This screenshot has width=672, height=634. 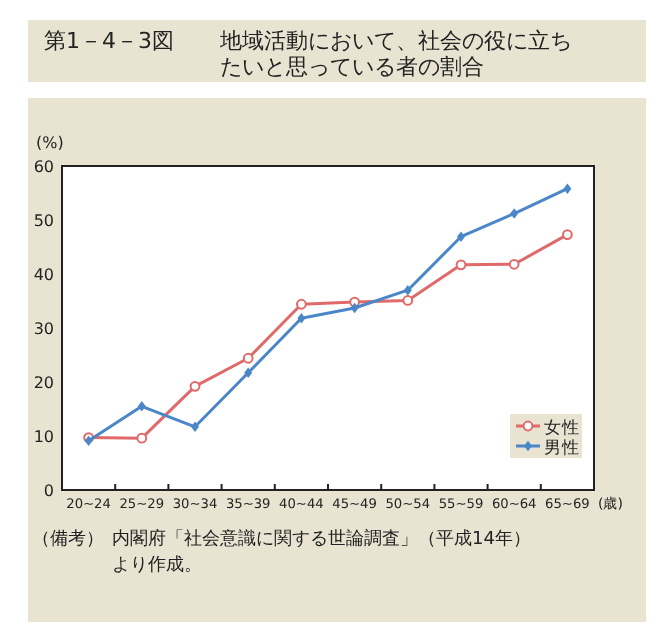 I want to click on legend-label: 男性, so click(x=562, y=448).